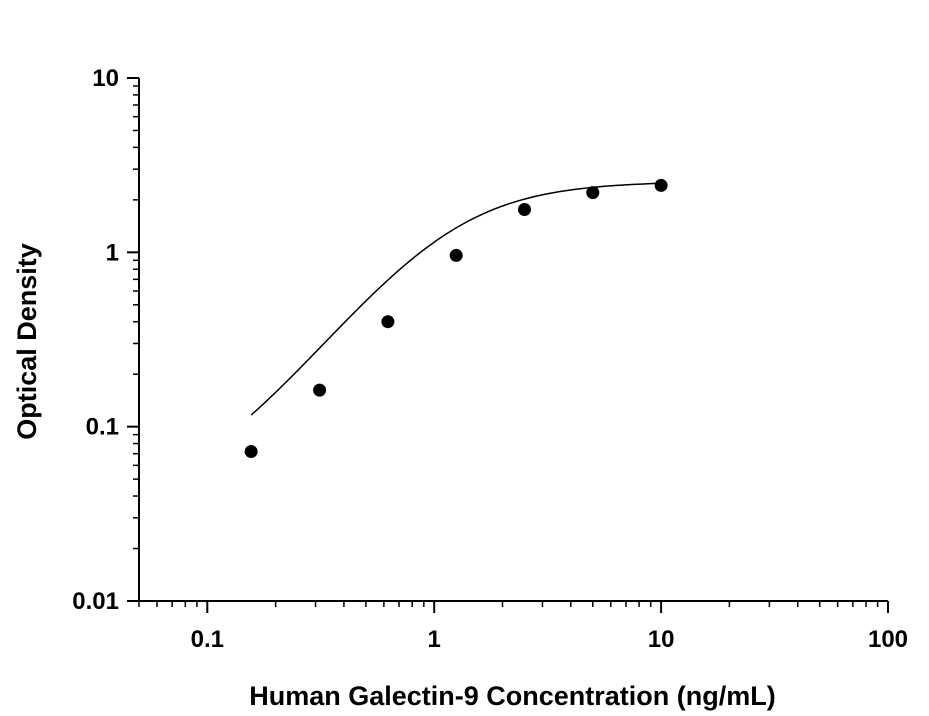  Describe the element at coordinates (207, 639) in the screenshot. I see `x-tick-label: 0.1` at that location.